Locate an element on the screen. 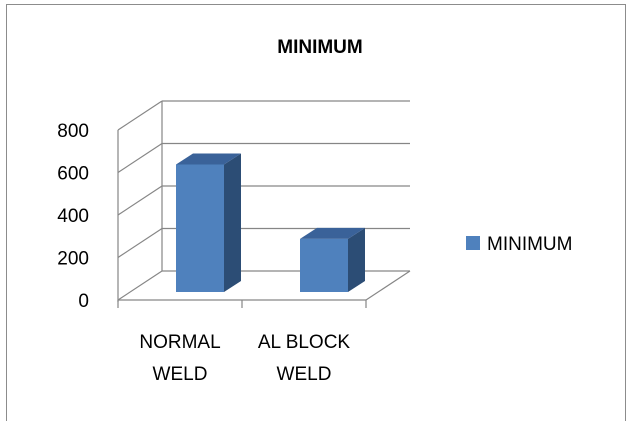  y-axis-tick-labels: 0 200 400 600 800 is located at coordinates (73, 216).